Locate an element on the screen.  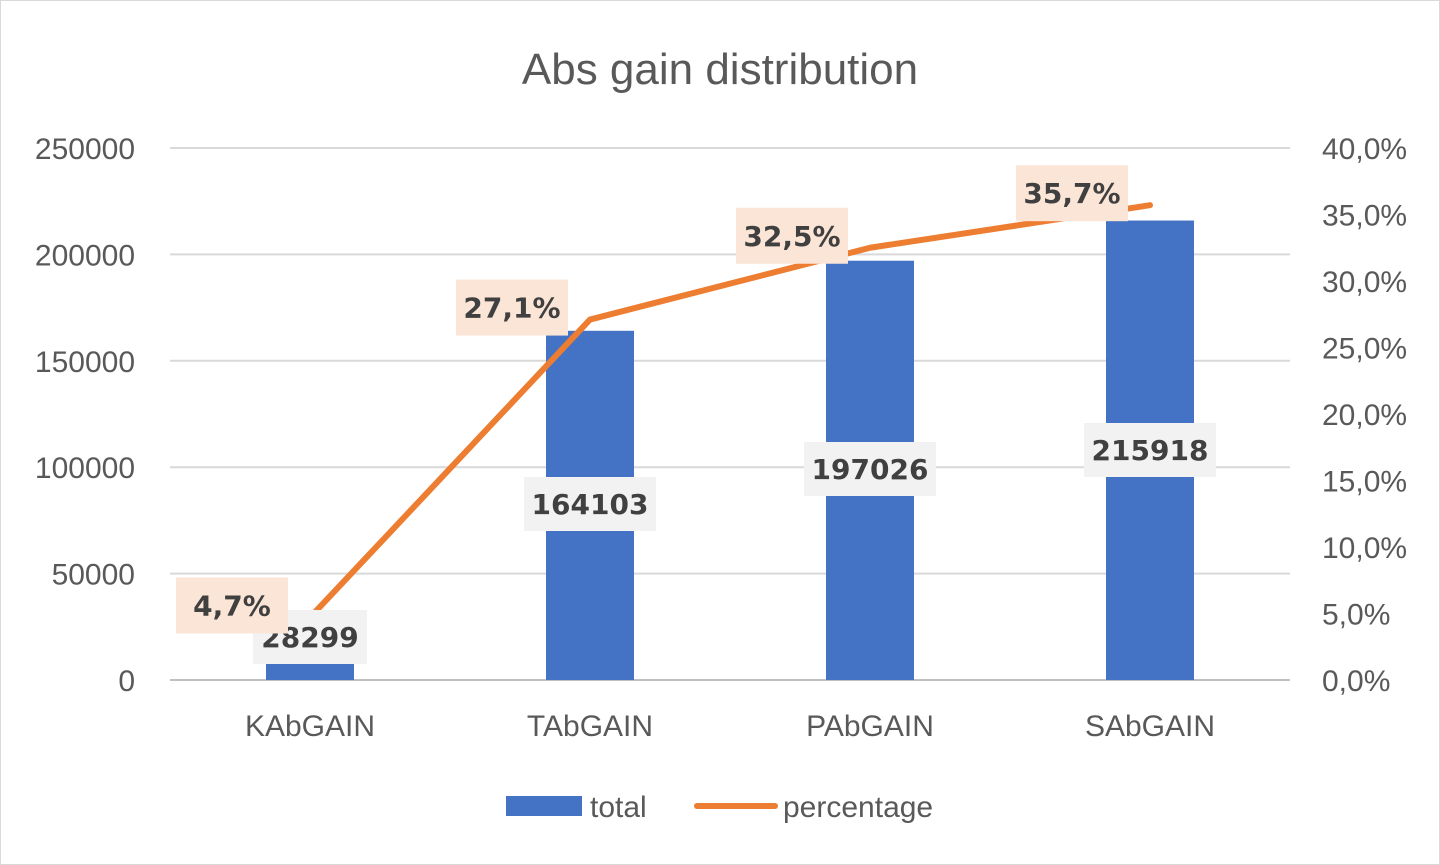
y2-tick-label: 25,0% is located at coordinates (1364, 349).